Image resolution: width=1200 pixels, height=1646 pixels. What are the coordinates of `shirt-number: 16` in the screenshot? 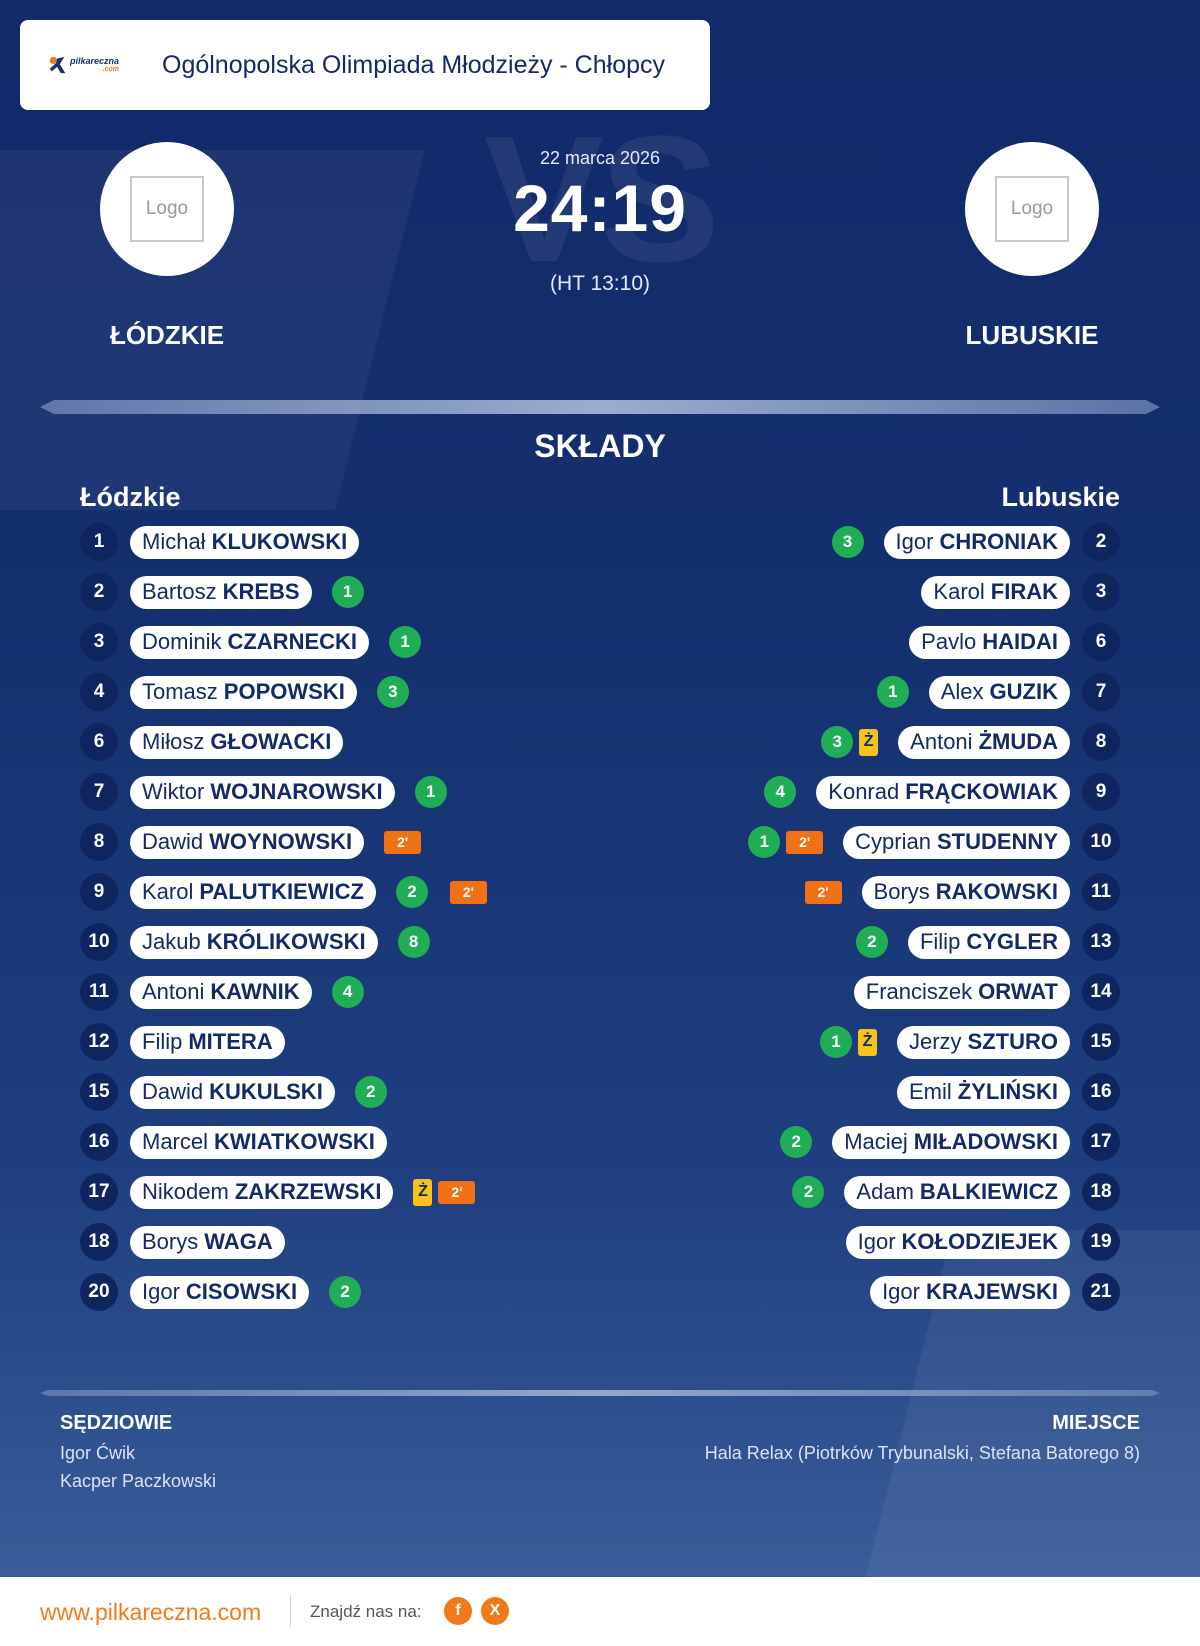 It's located at (1101, 1092).